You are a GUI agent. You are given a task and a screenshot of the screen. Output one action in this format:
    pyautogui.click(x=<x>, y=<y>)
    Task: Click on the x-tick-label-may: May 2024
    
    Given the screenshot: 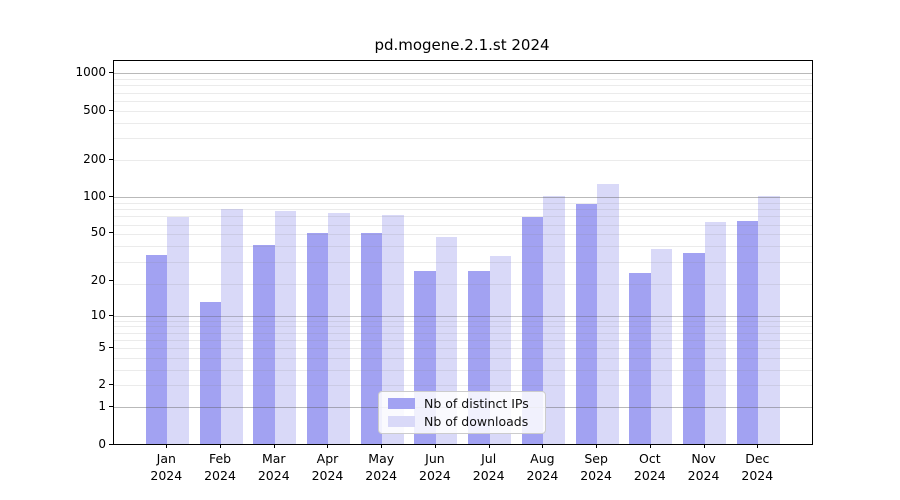 What is the action you would take?
    pyautogui.click(x=381, y=467)
    